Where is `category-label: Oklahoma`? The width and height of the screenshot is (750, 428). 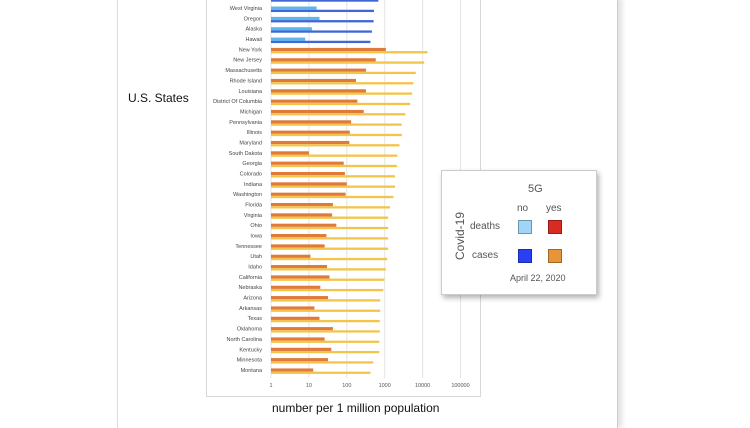
category-label: Oklahoma is located at coordinates (250, 330).